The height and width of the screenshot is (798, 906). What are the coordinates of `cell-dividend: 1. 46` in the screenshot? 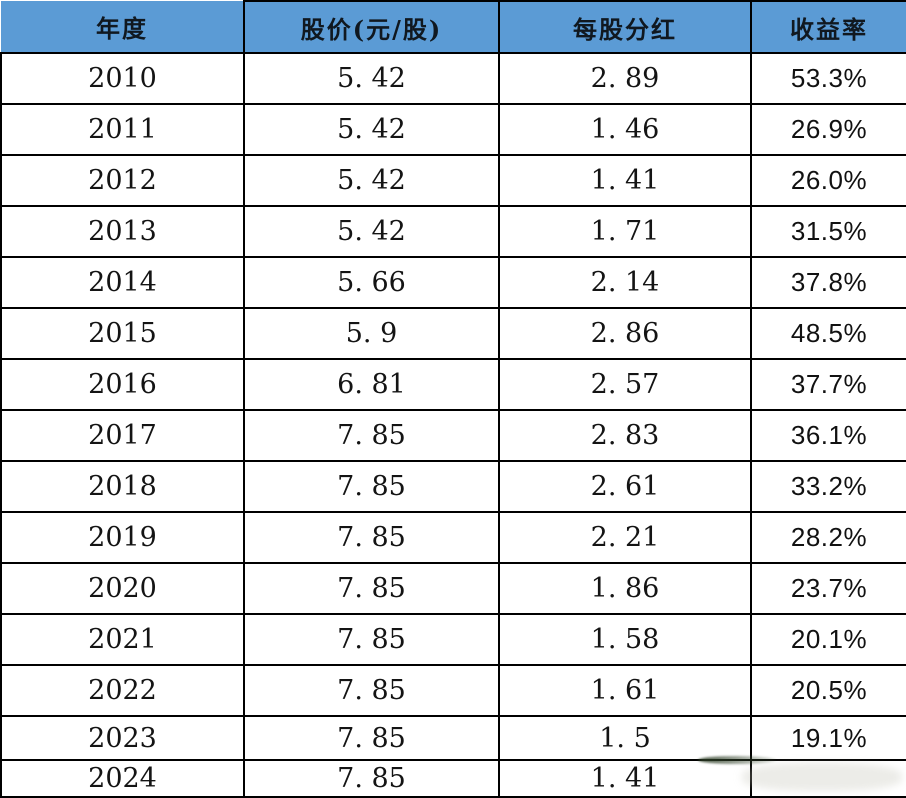 It's located at (625, 129).